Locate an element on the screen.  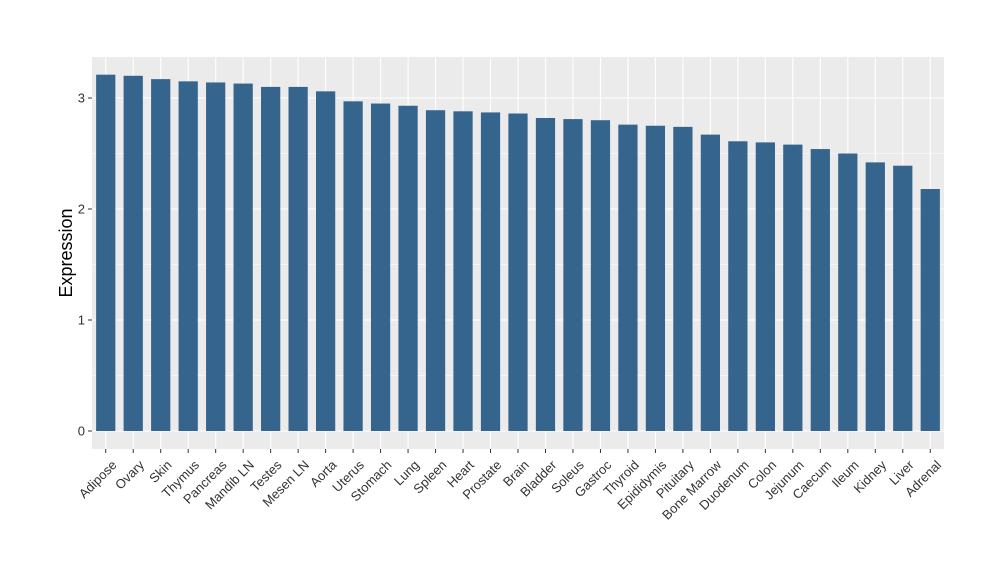
bar-heart is located at coordinates (463, 271).